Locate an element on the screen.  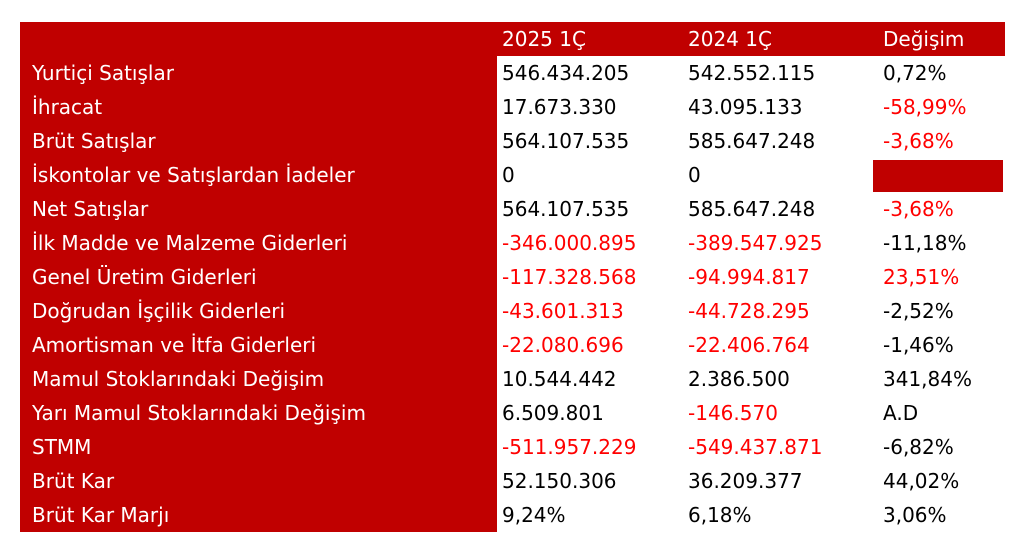
value-cell: 43.095.133 is located at coordinates (745, 107).